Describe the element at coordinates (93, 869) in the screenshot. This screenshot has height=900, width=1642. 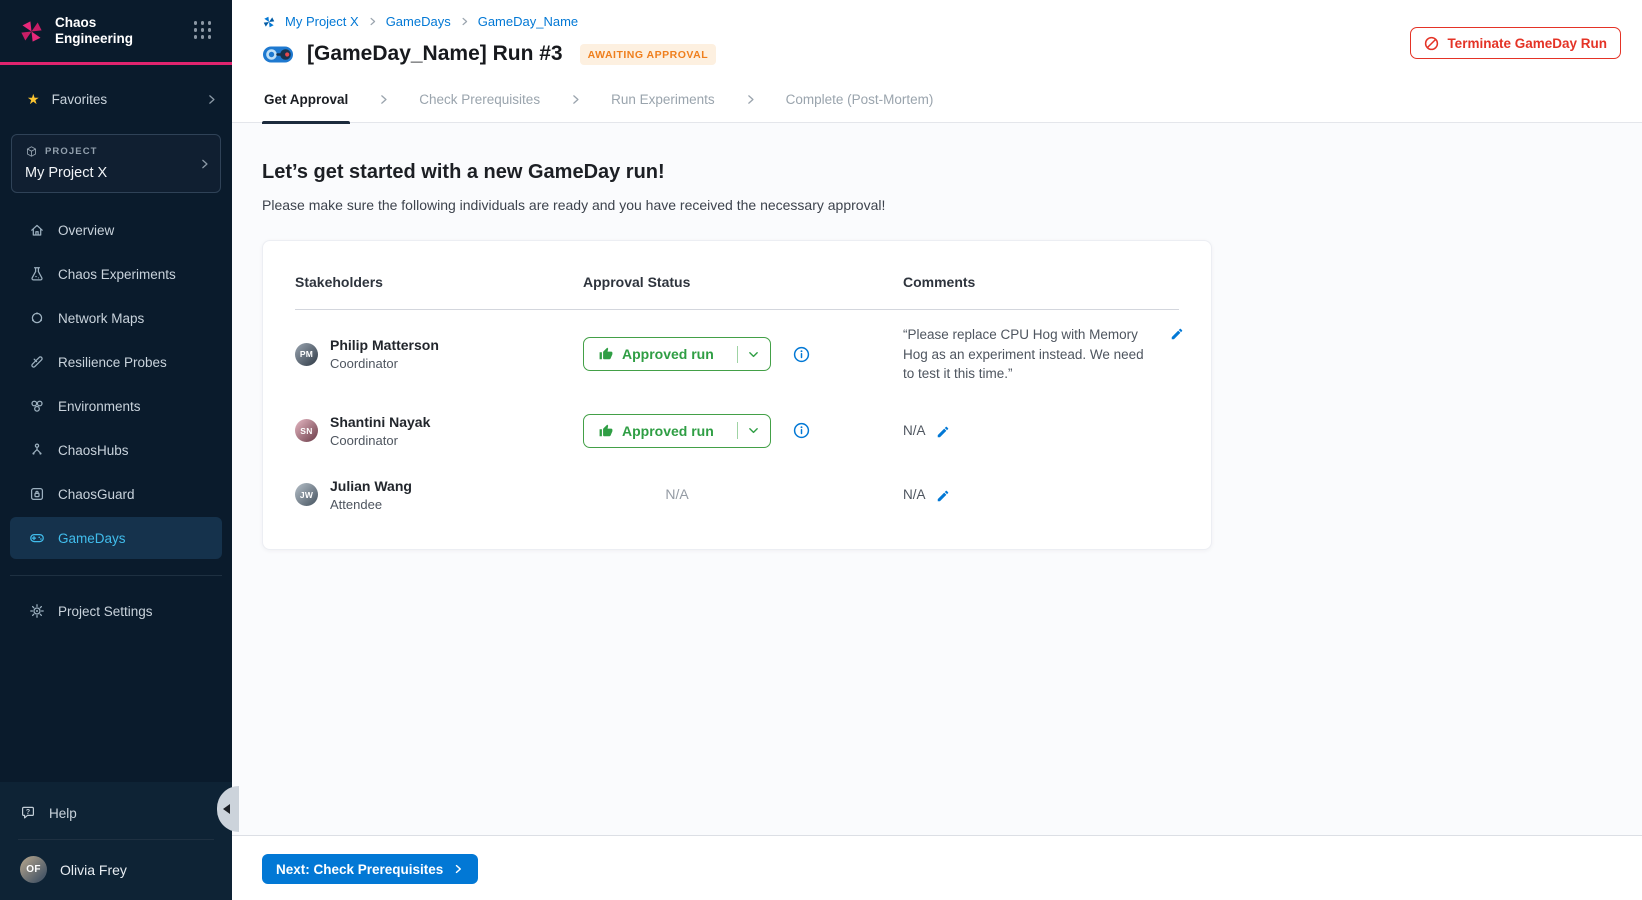
I see `user-name: Olivia Frey` at that location.